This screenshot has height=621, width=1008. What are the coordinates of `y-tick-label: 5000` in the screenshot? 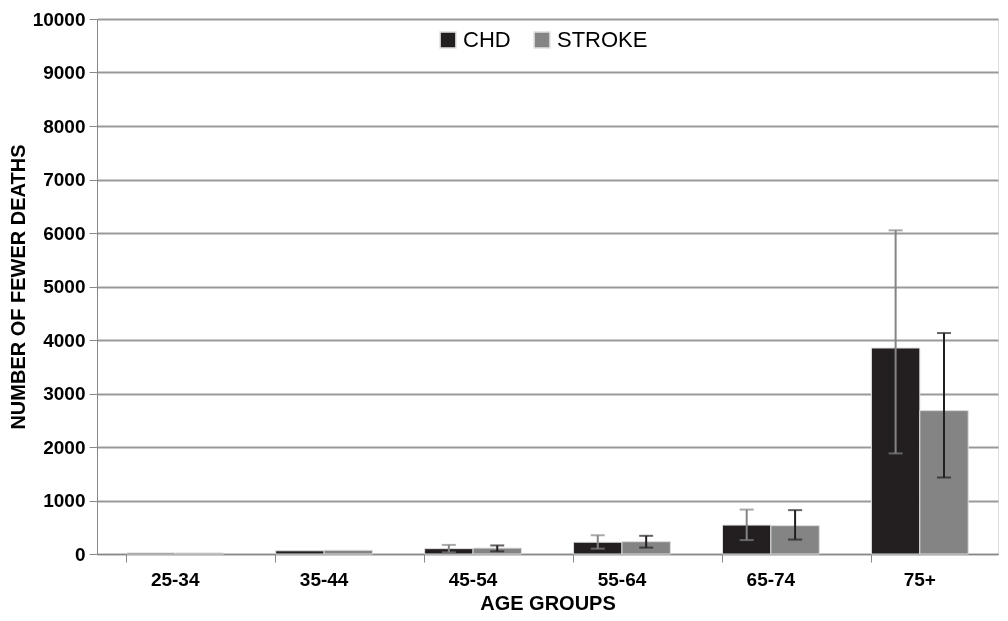 It's located at (64, 286).